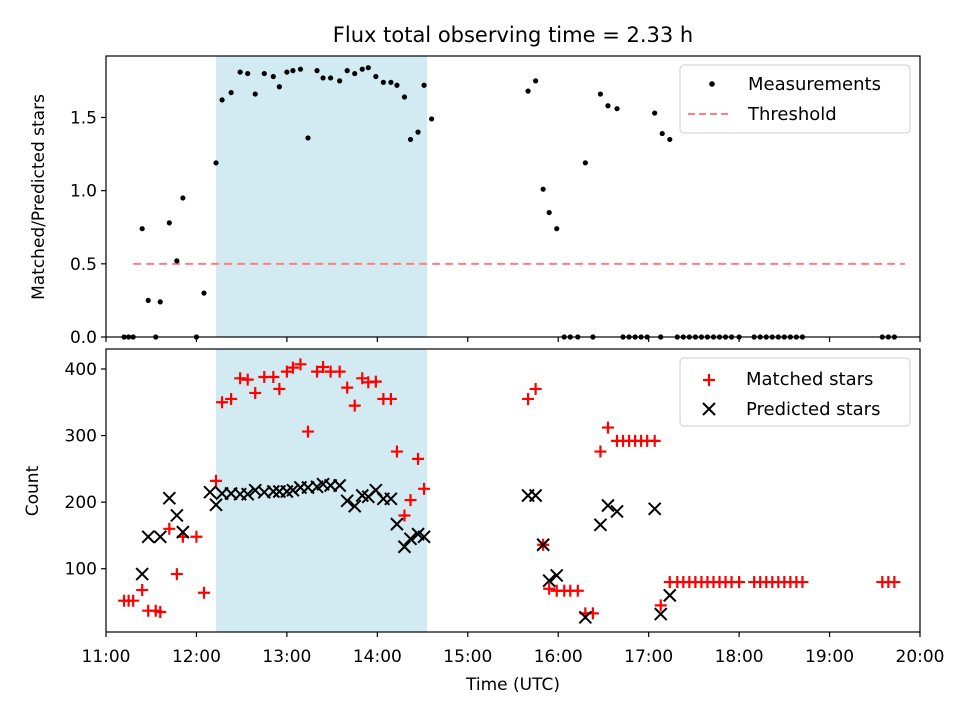 The width and height of the screenshot is (960, 720). Describe the element at coordinates (85, 470) in the screenshot. I see `bottom-y-axis: 100 200 300 400` at that location.